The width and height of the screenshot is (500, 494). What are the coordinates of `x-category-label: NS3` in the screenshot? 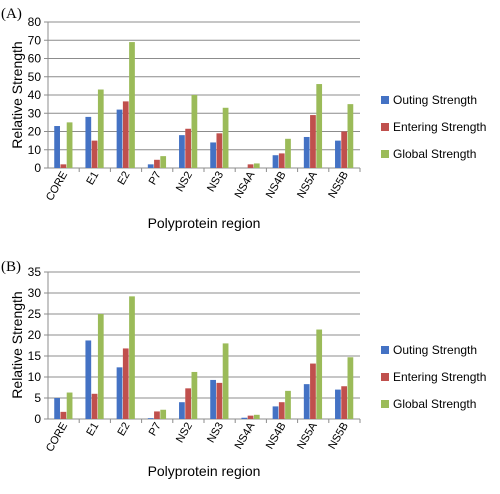 It's located at (215, 433).